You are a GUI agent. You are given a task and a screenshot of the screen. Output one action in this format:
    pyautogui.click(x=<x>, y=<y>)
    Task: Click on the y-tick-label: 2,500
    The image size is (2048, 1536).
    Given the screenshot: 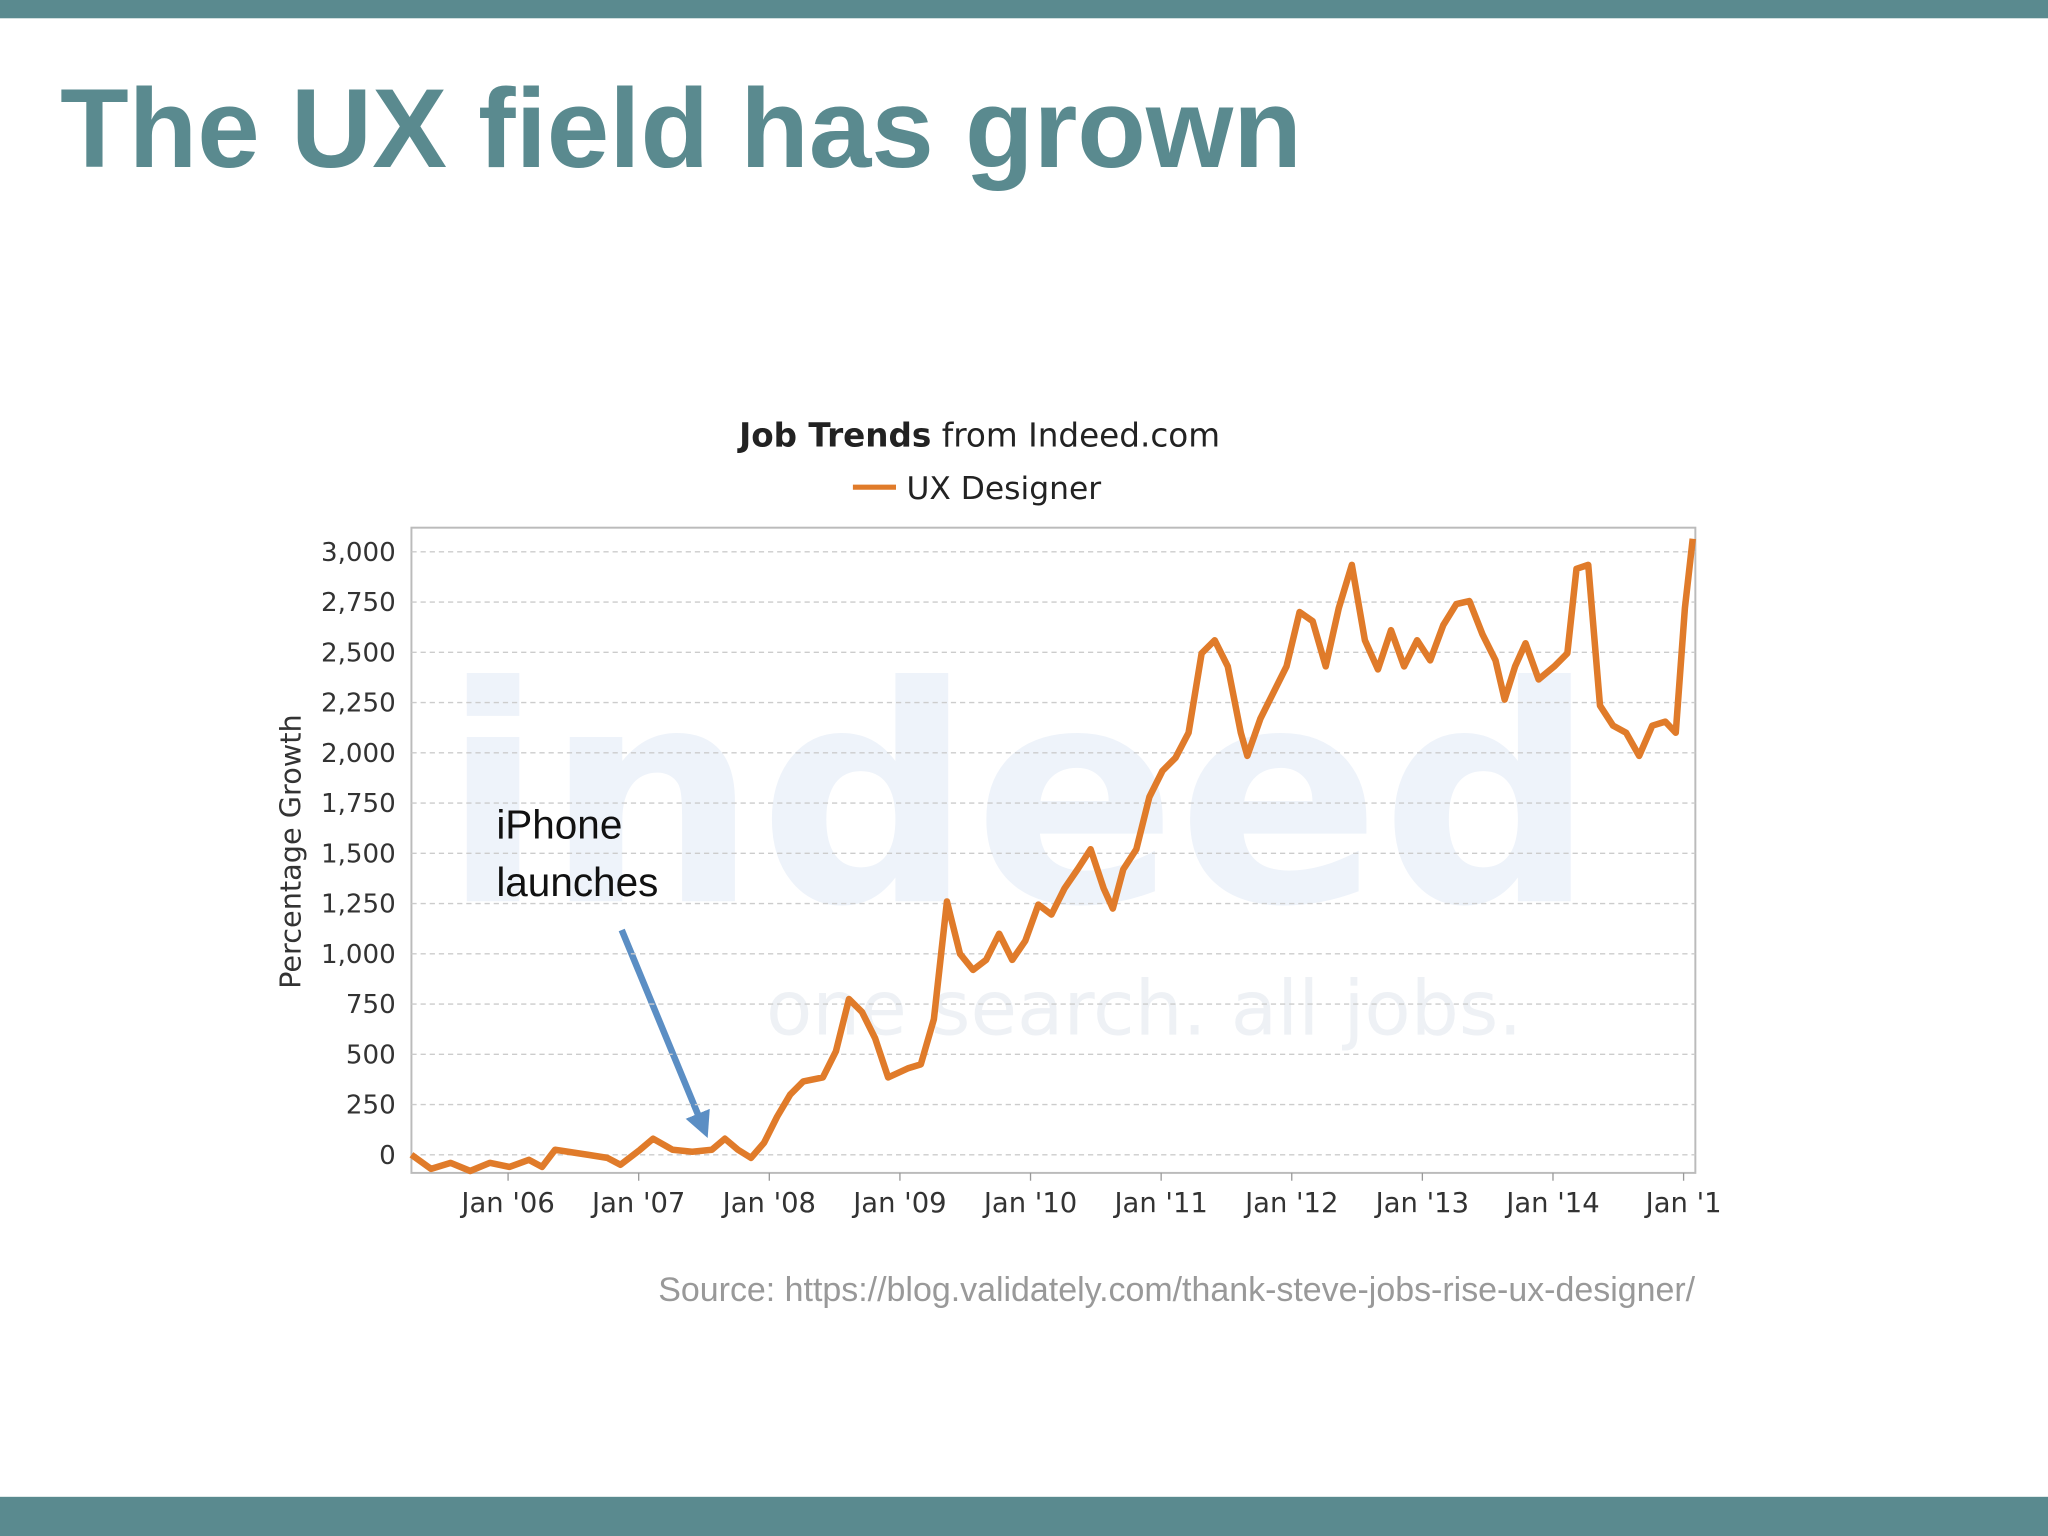 What is the action you would take?
    pyautogui.click(x=358, y=653)
    